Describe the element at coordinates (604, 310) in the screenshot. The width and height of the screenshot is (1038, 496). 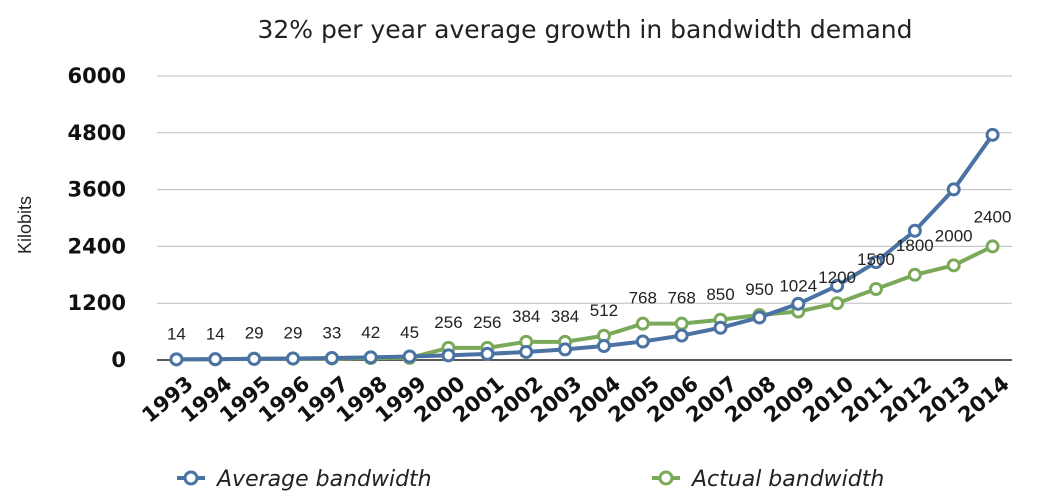
I see `data-label: 512` at that location.